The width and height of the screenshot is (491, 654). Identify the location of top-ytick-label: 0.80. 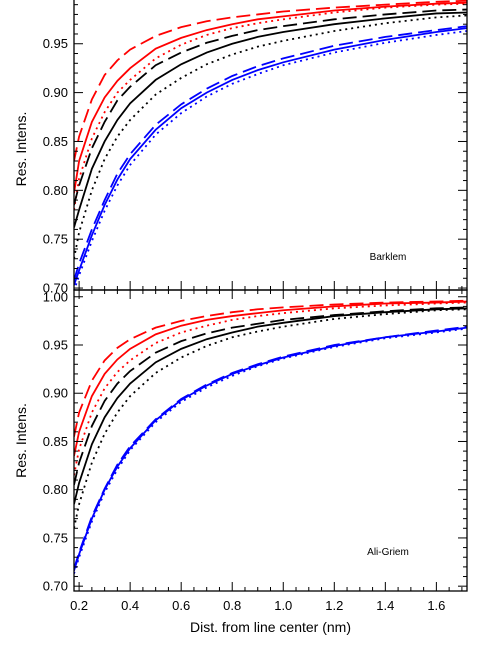
(55, 190).